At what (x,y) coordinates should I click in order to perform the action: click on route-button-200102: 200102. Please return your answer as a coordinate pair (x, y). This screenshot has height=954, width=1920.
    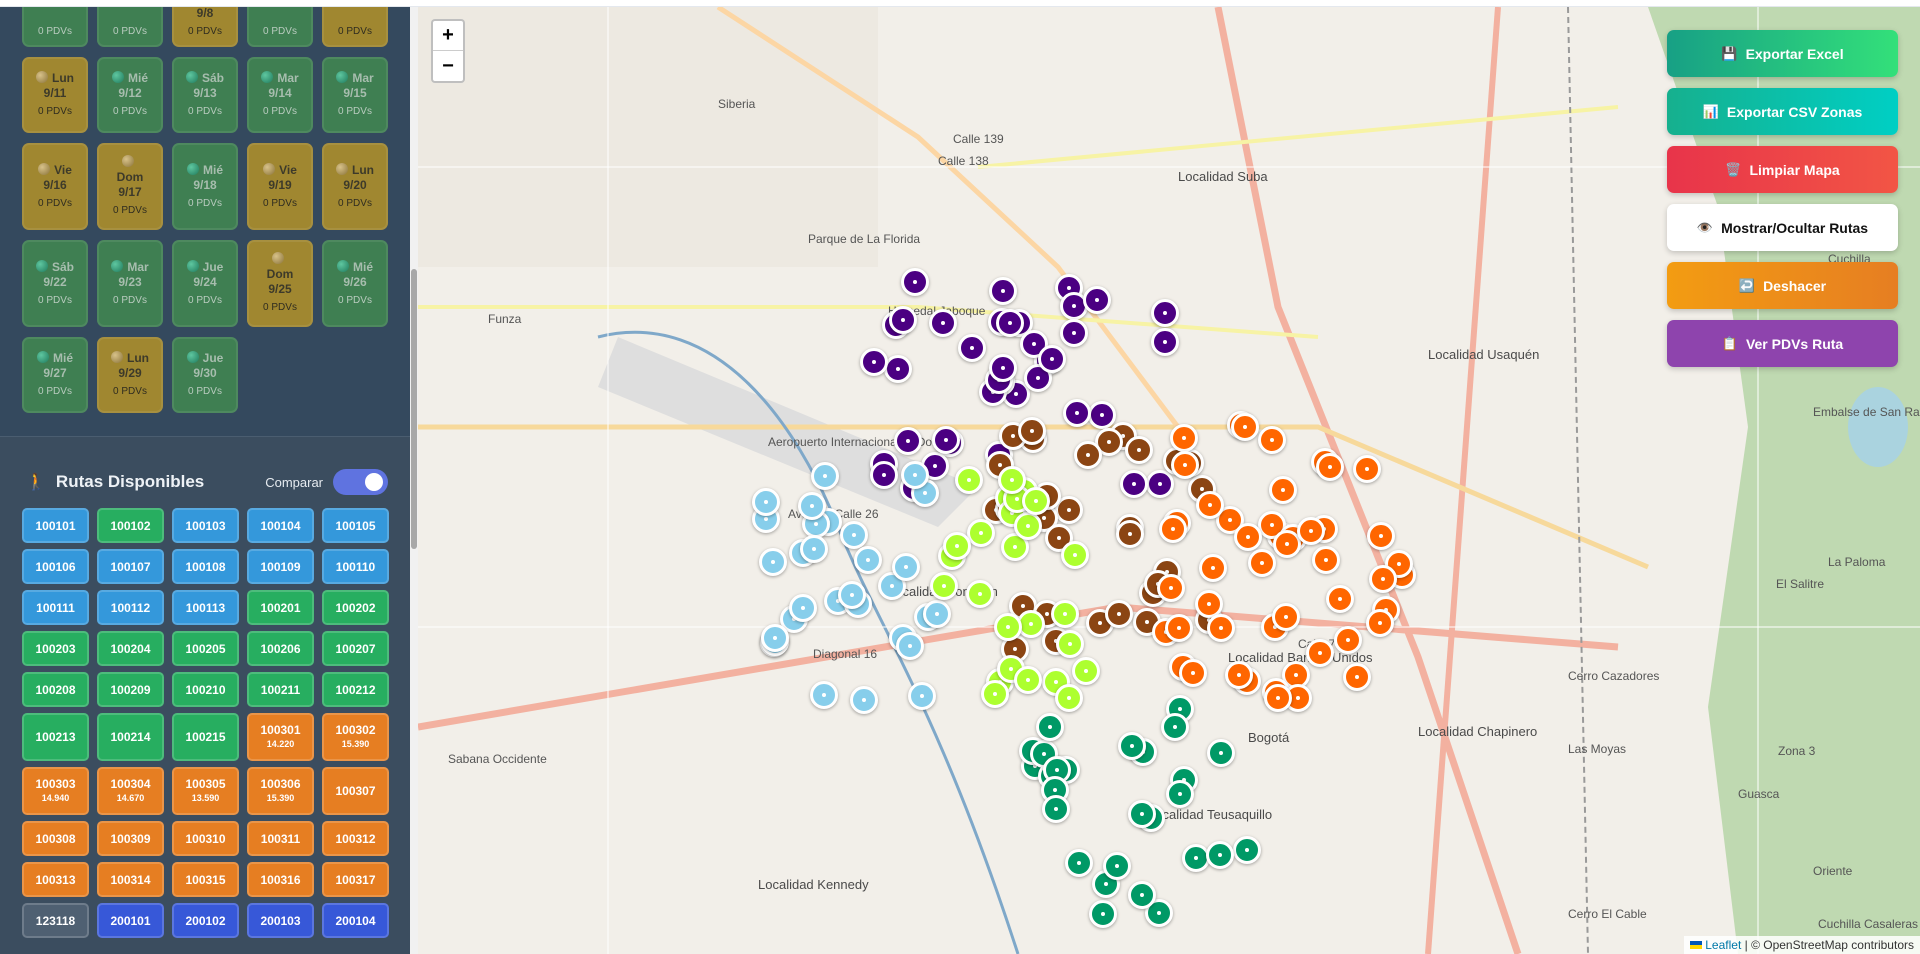
    Looking at the image, I should click on (205, 920).